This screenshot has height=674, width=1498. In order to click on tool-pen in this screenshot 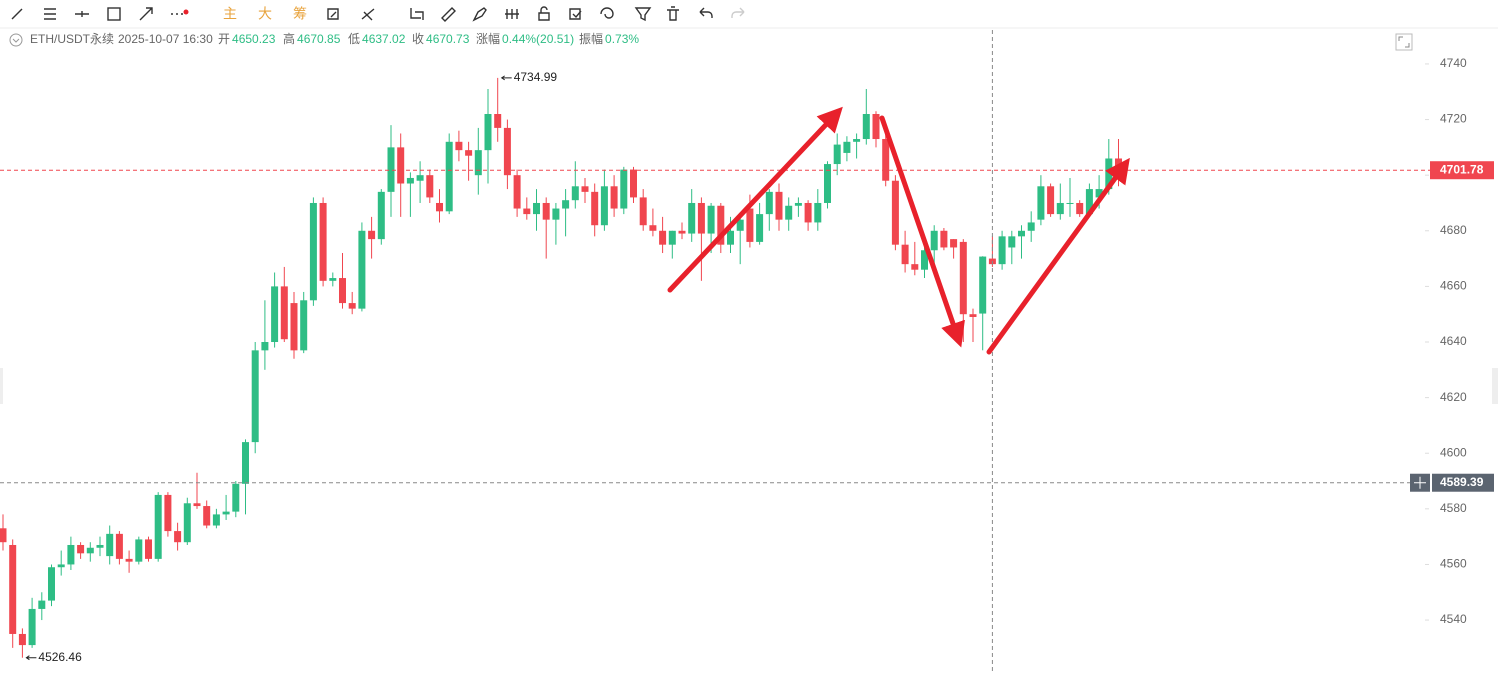, I will do `click(479, 14)`.